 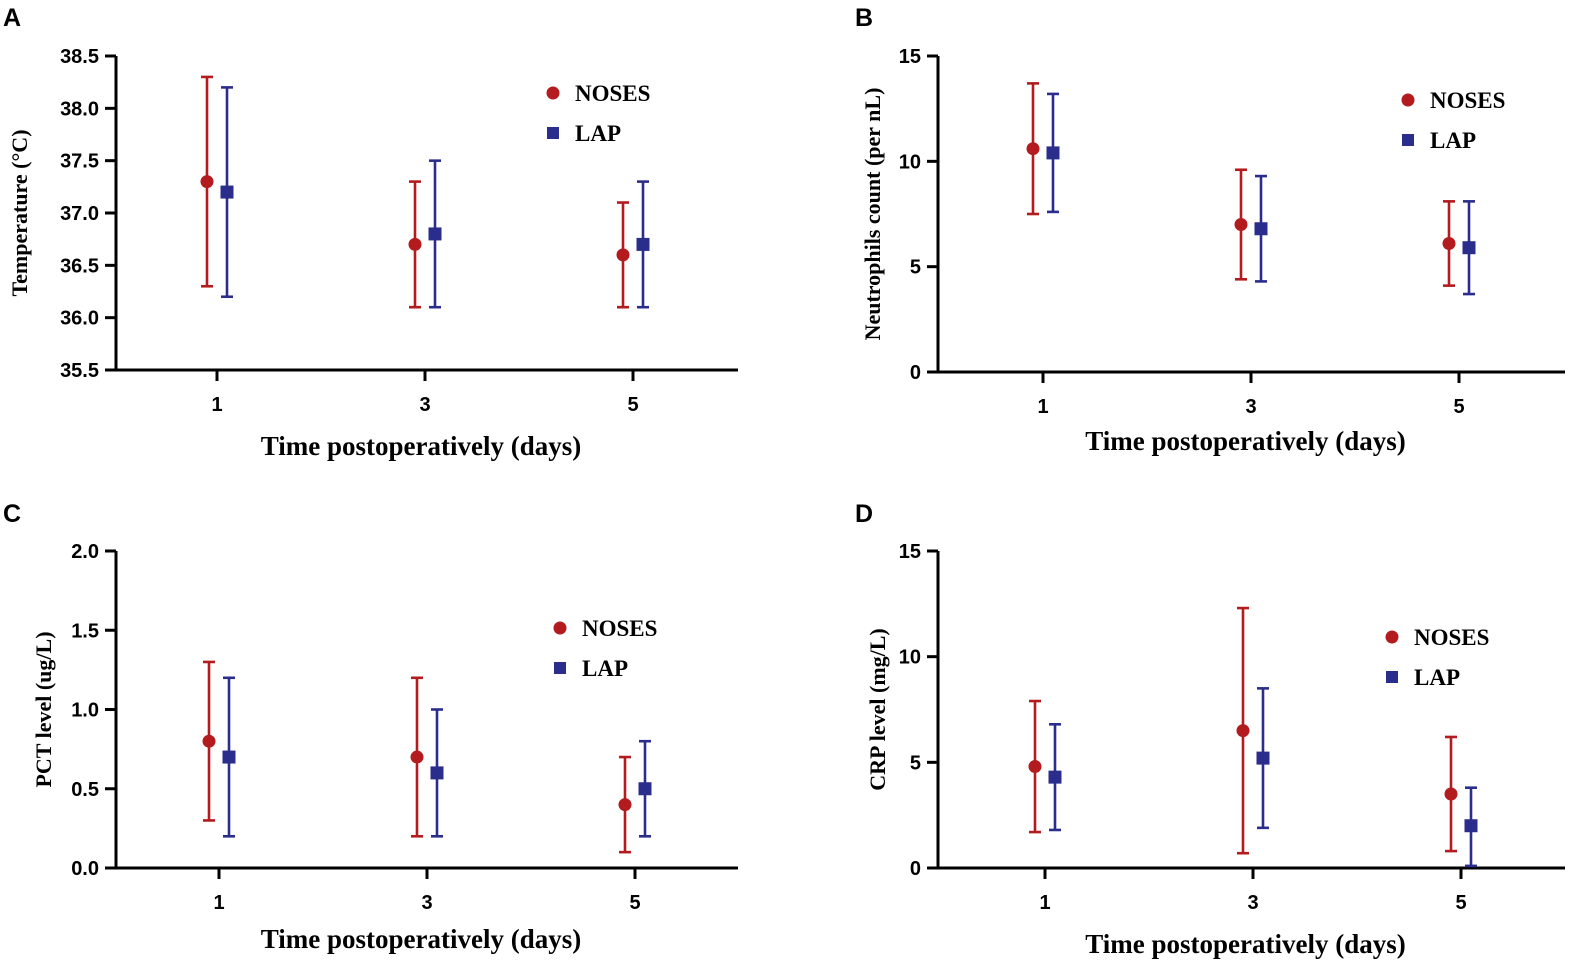 What do you see at coordinates (877, 709) in the screenshot?
I see `y-axis-title: CRP level (mg/L)` at bounding box center [877, 709].